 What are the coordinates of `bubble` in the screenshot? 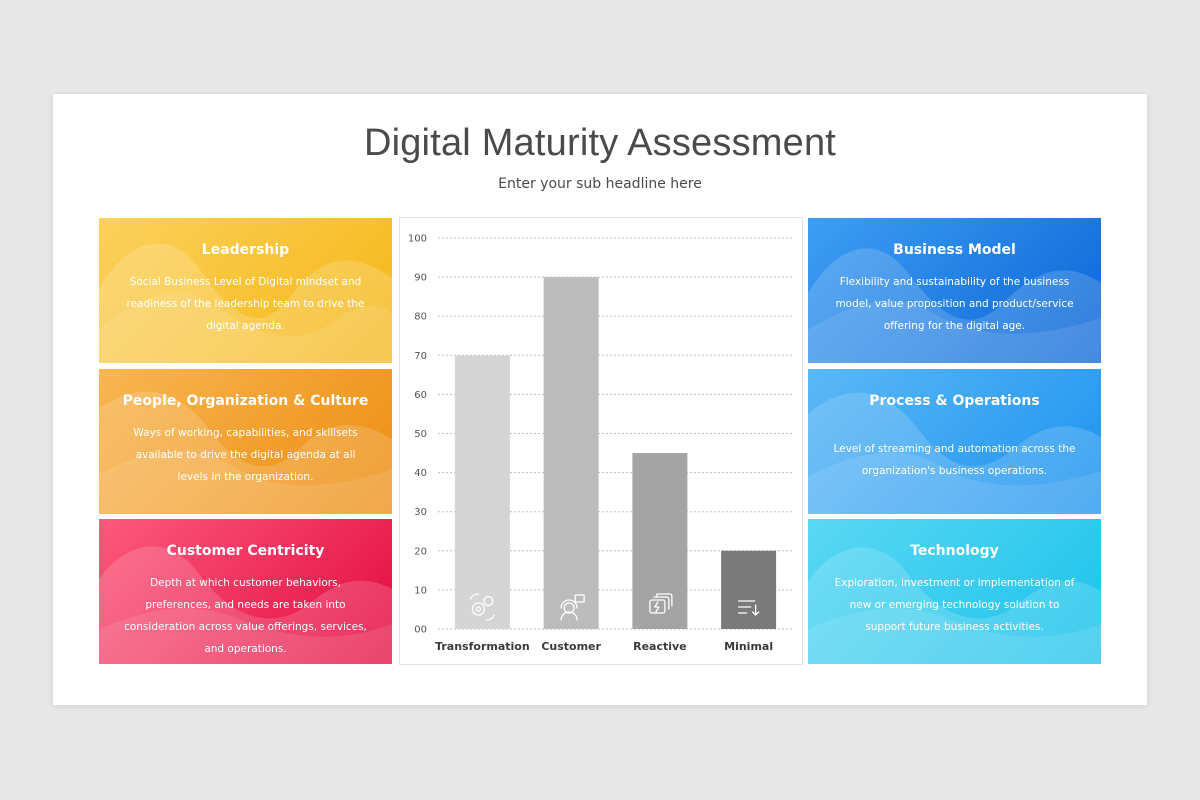 It's located at (657, 606).